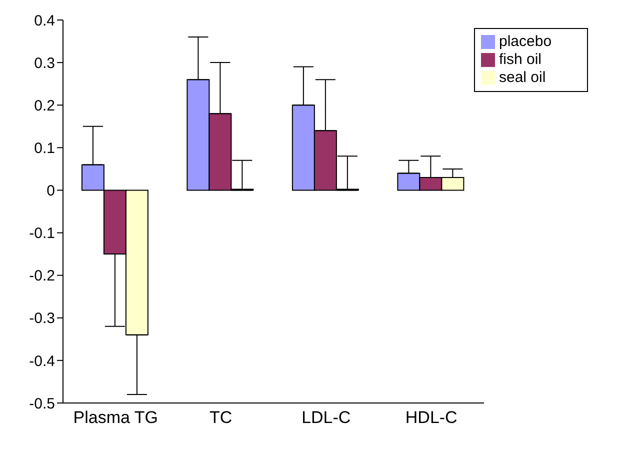  Describe the element at coordinates (50, 191) in the screenshot. I see `y-tick-label: 0` at that location.